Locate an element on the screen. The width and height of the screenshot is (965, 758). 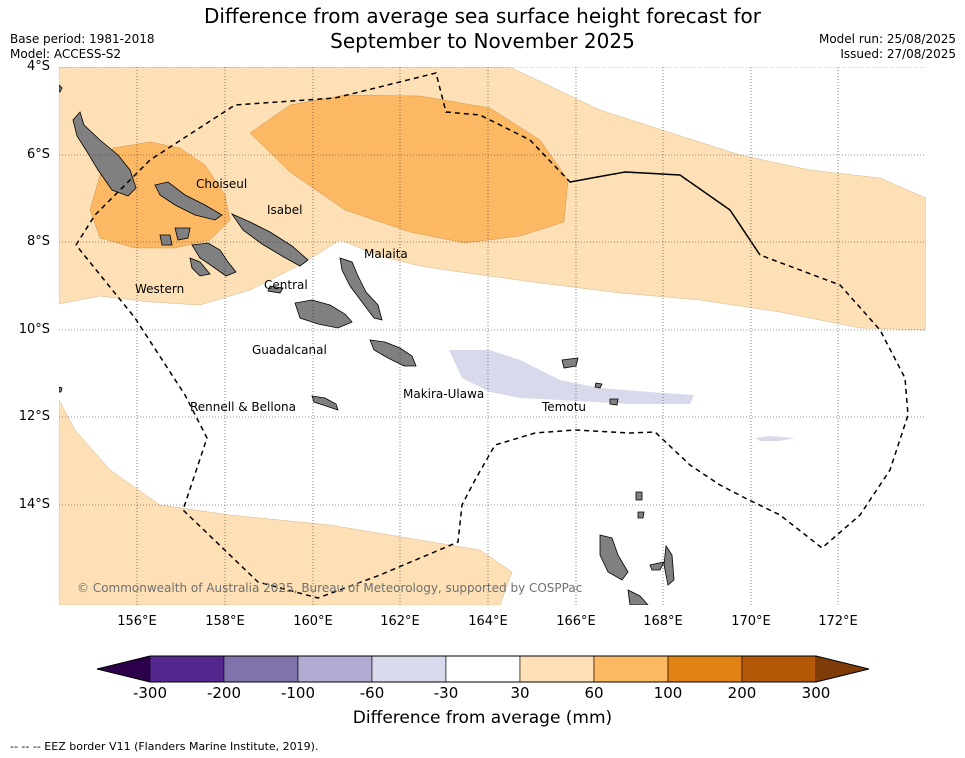
place-rennell-bellona: Rennell & Bellona is located at coordinates (243, 407).